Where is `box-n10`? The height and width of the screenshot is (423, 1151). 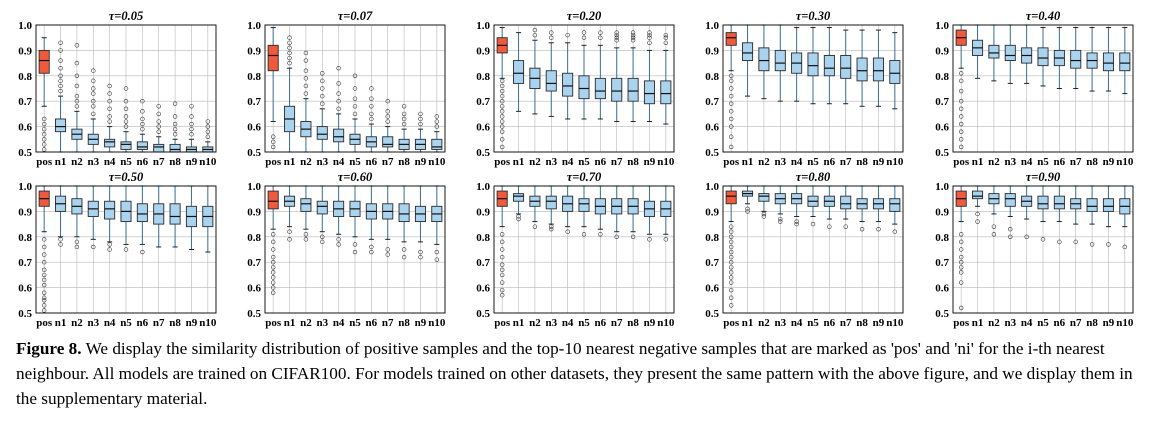
box-n10 is located at coordinates (895, 71).